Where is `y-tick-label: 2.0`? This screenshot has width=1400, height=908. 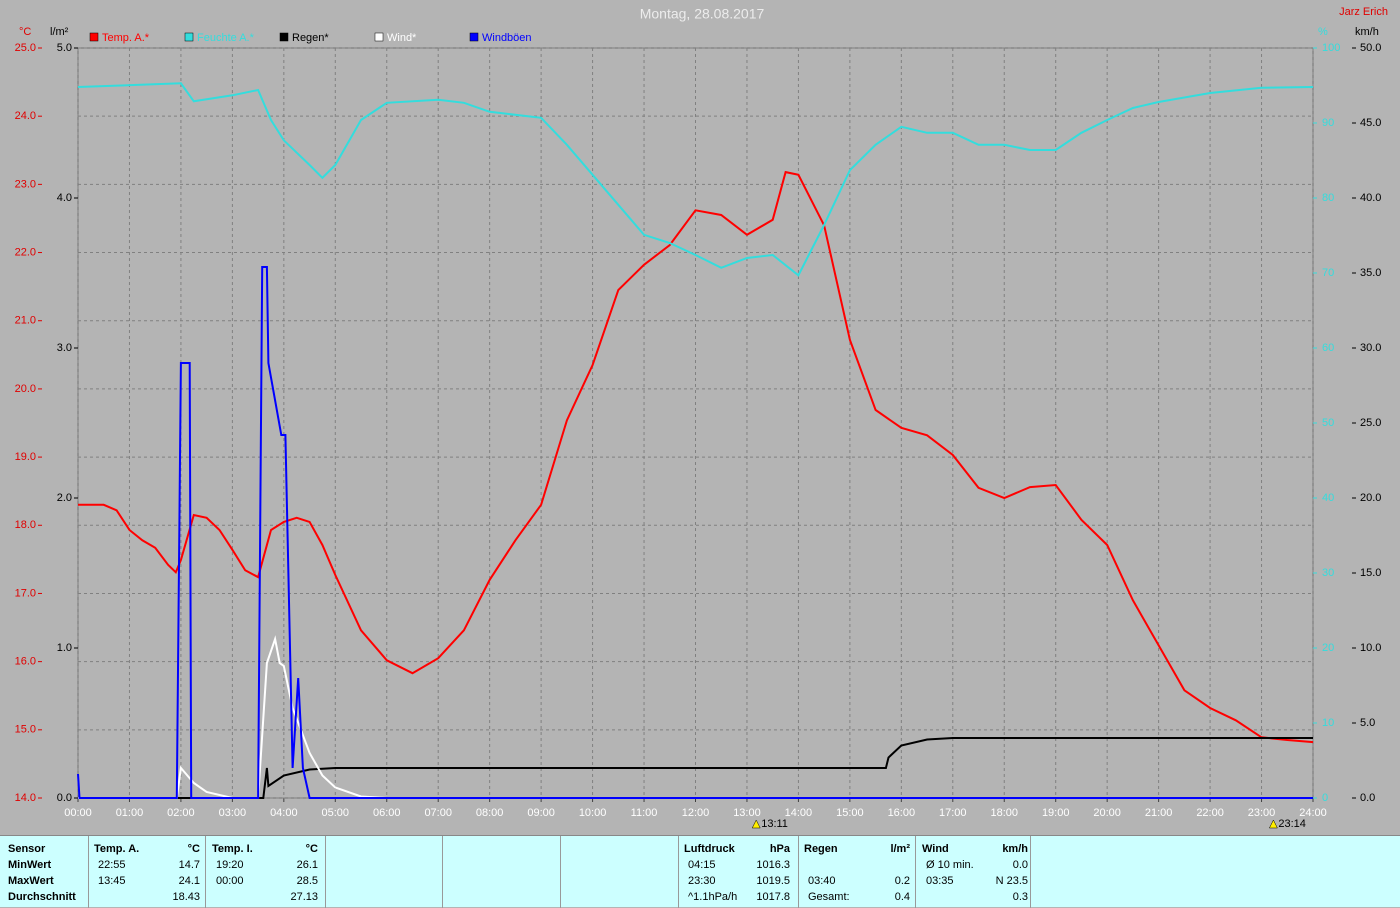 y-tick-label: 2.0 is located at coordinates (64, 498).